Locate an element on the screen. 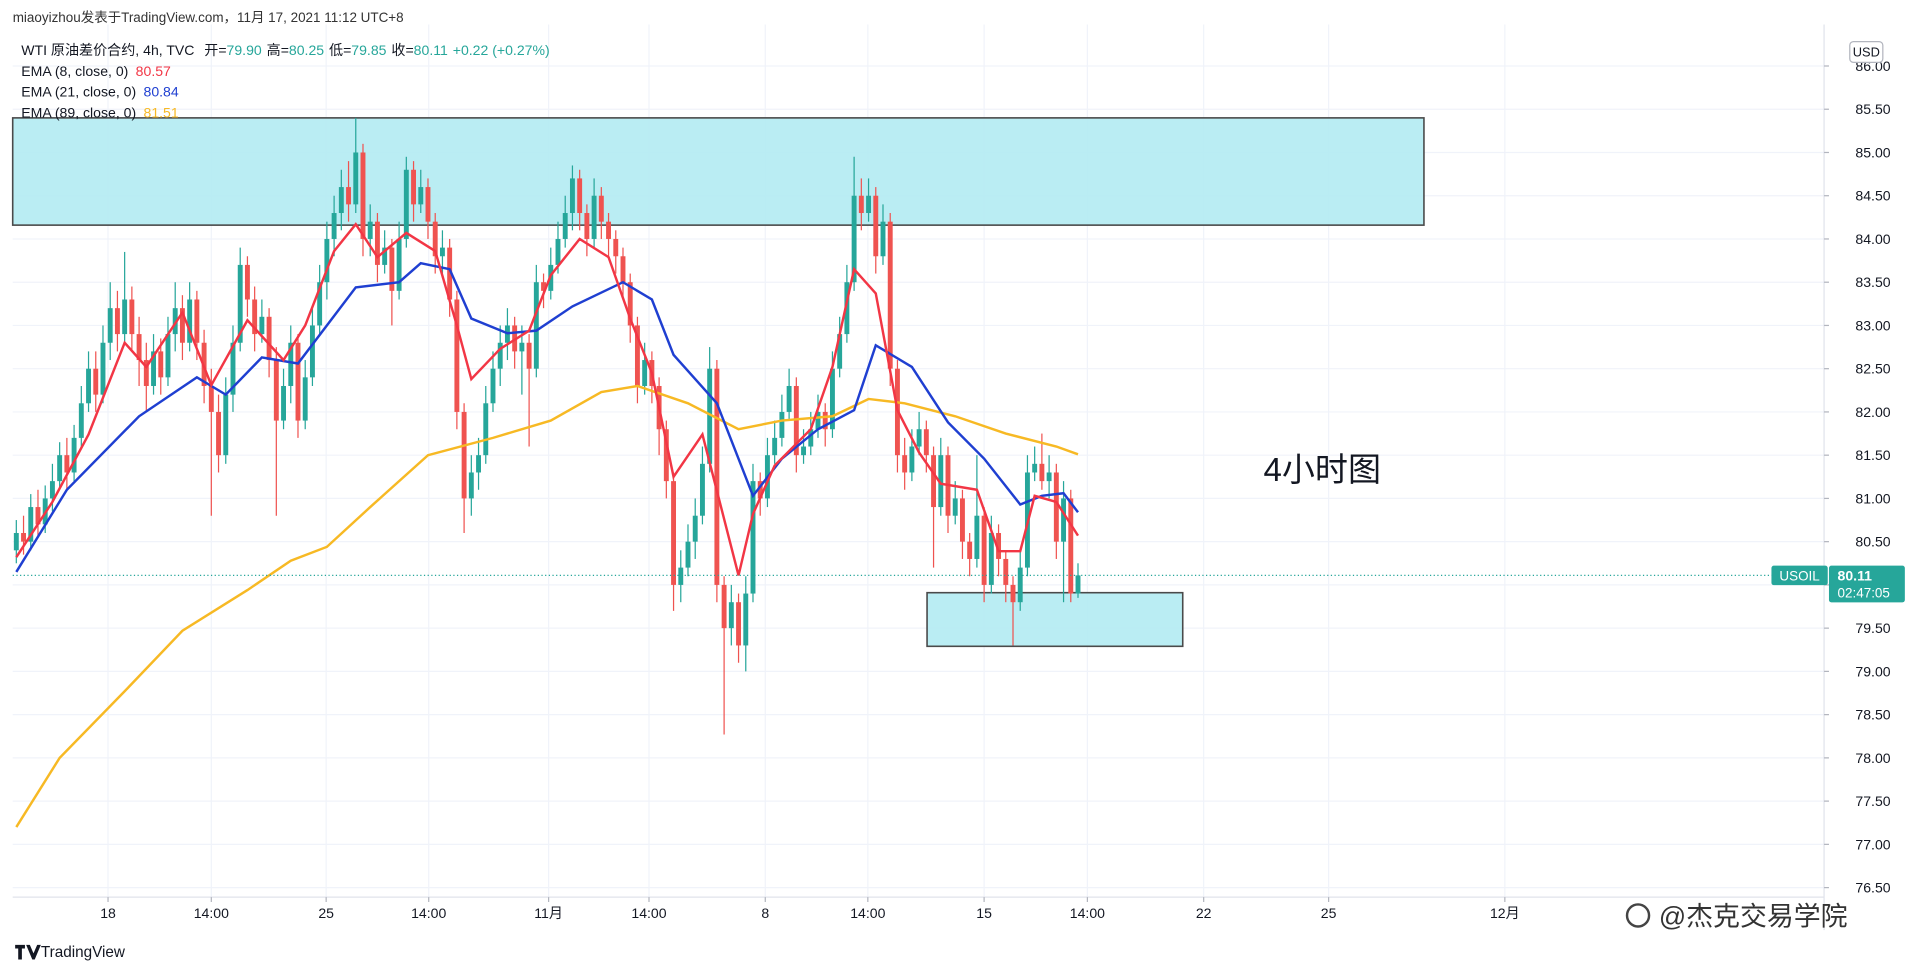 This screenshot has height=973, width=1920. x-tick-label: 15 is located at coordinates (984, 913).